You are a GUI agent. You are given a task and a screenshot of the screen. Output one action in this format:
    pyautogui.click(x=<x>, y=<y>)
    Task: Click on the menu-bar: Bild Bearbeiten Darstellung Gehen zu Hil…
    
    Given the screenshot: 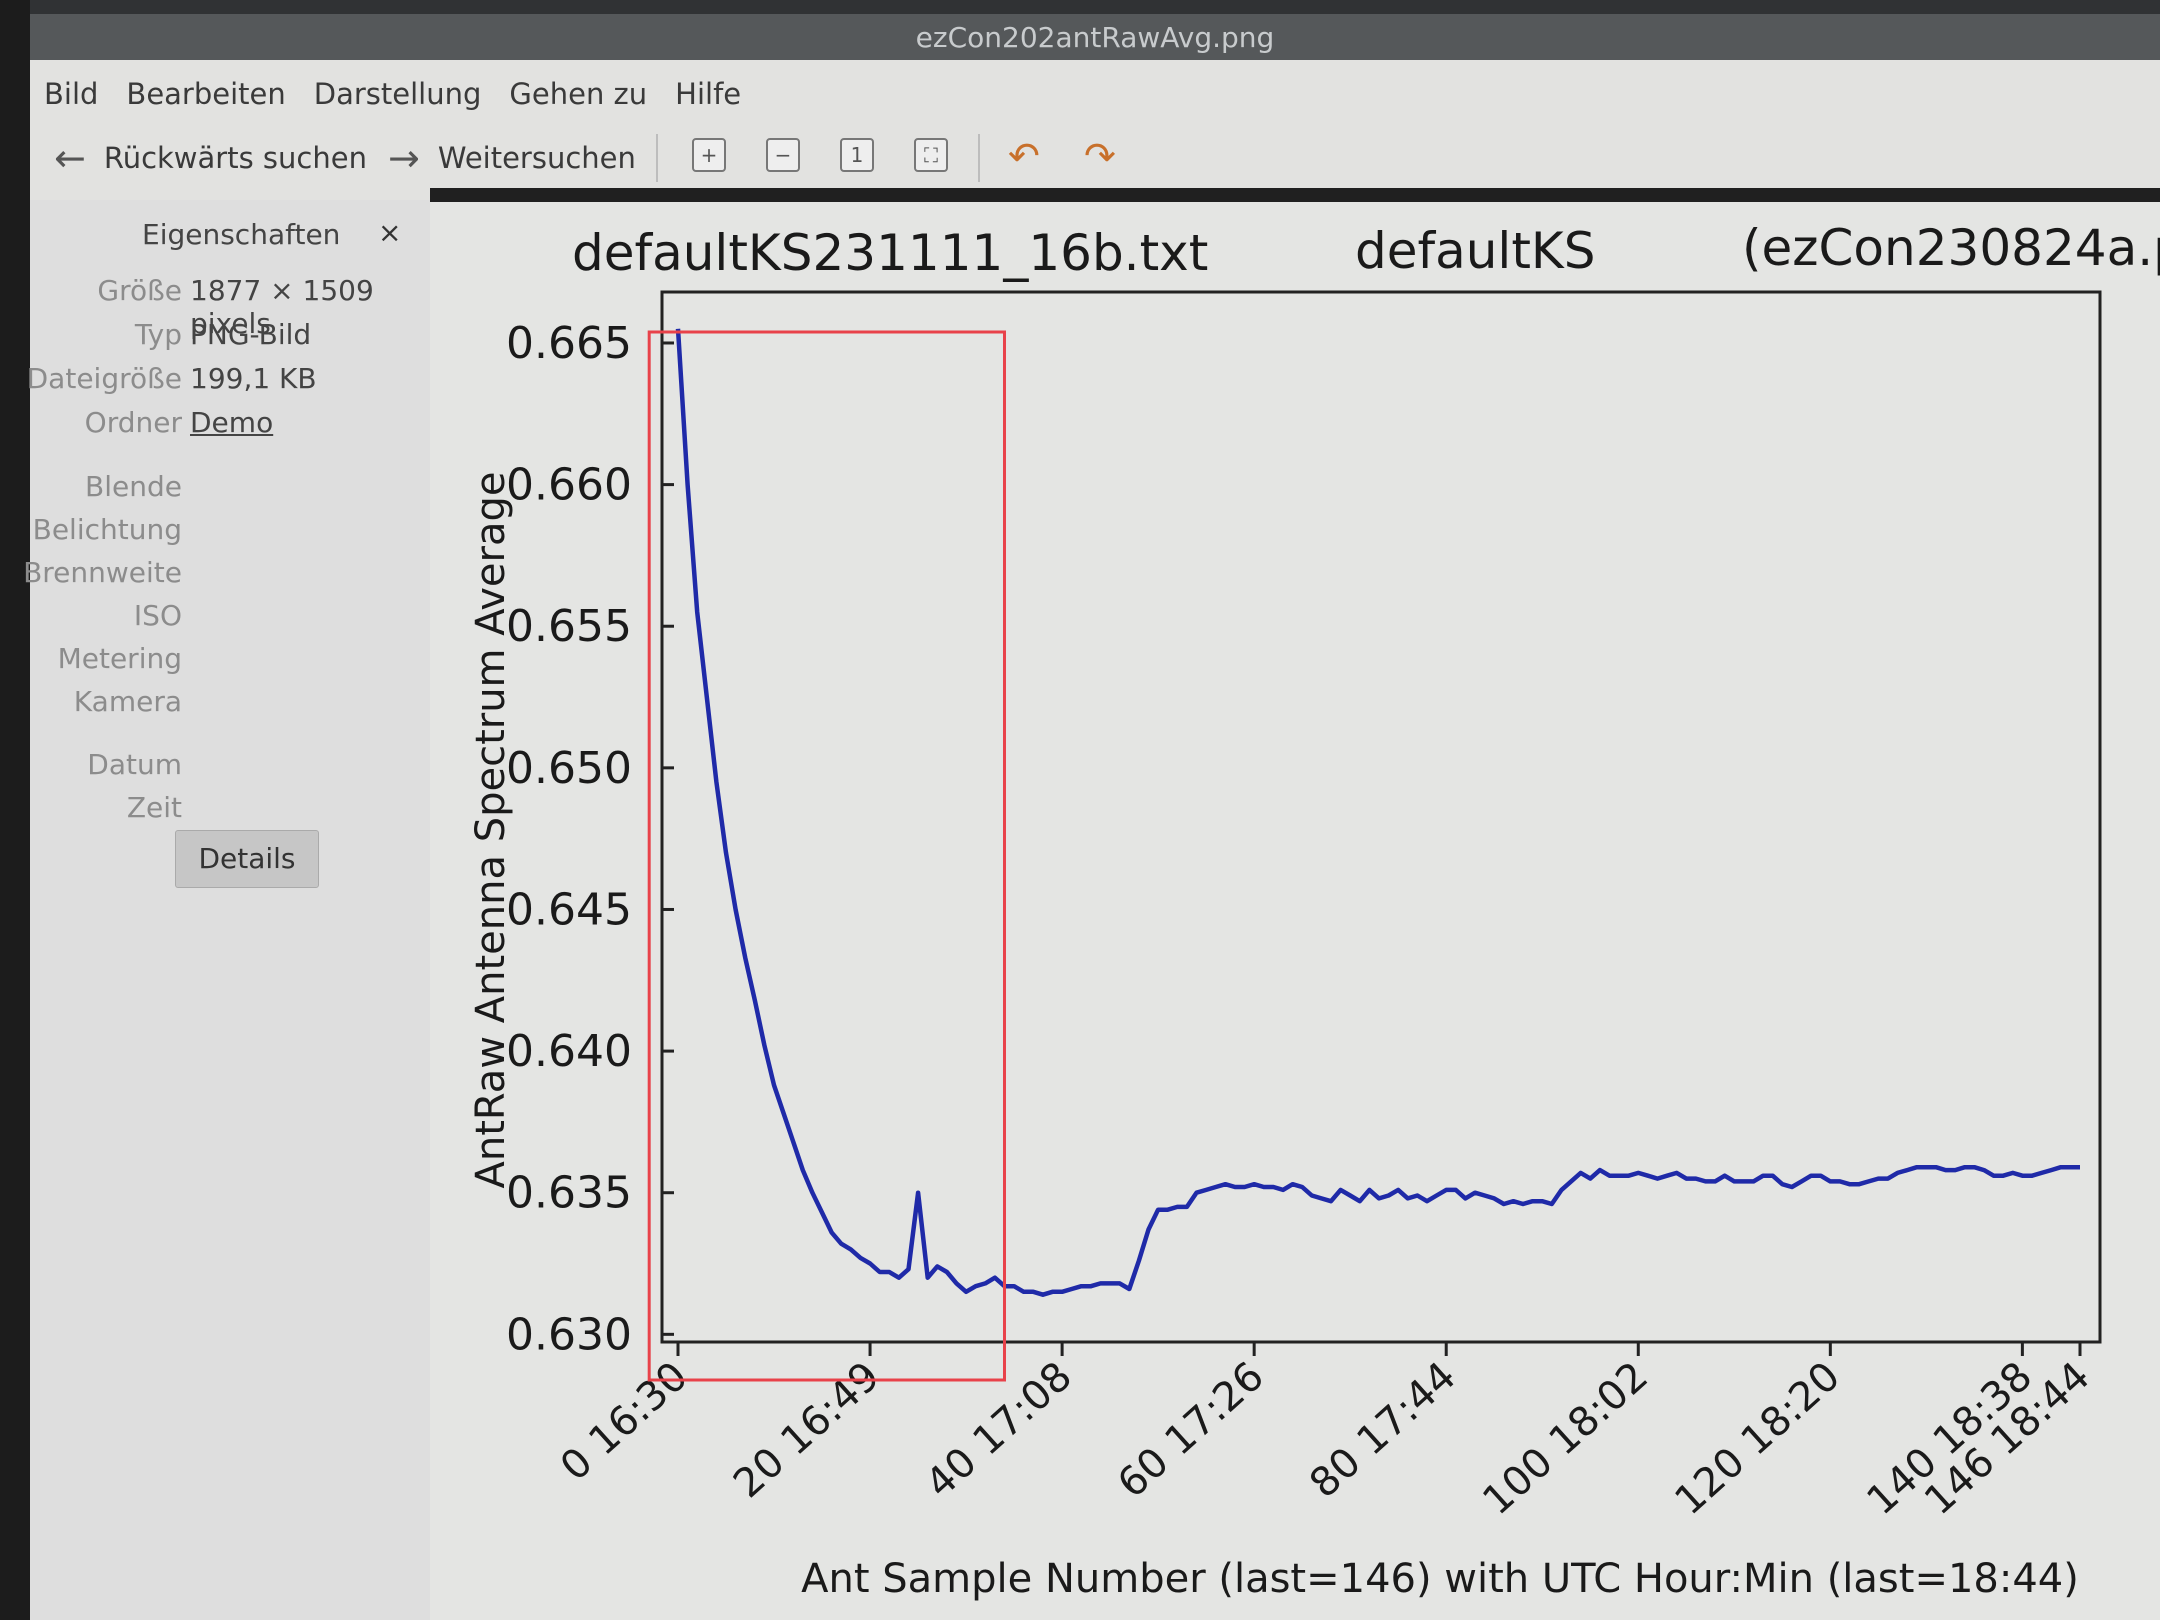 What is the action you would take?
    pyautogui.click(x=385, y=94)
    